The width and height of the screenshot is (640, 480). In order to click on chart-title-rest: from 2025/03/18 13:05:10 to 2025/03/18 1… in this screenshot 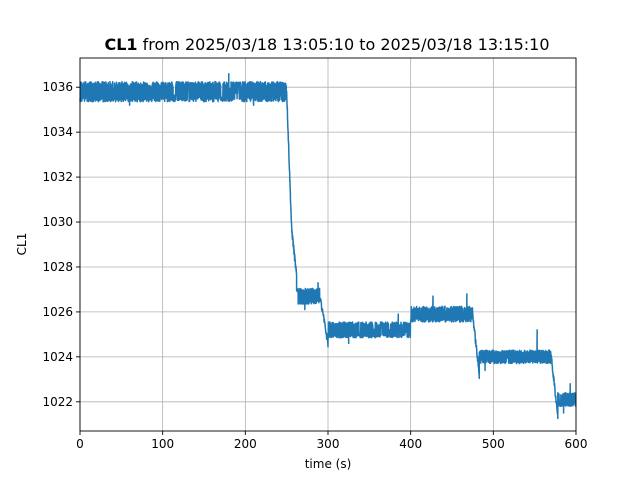, I will do `click(344, 44)`.